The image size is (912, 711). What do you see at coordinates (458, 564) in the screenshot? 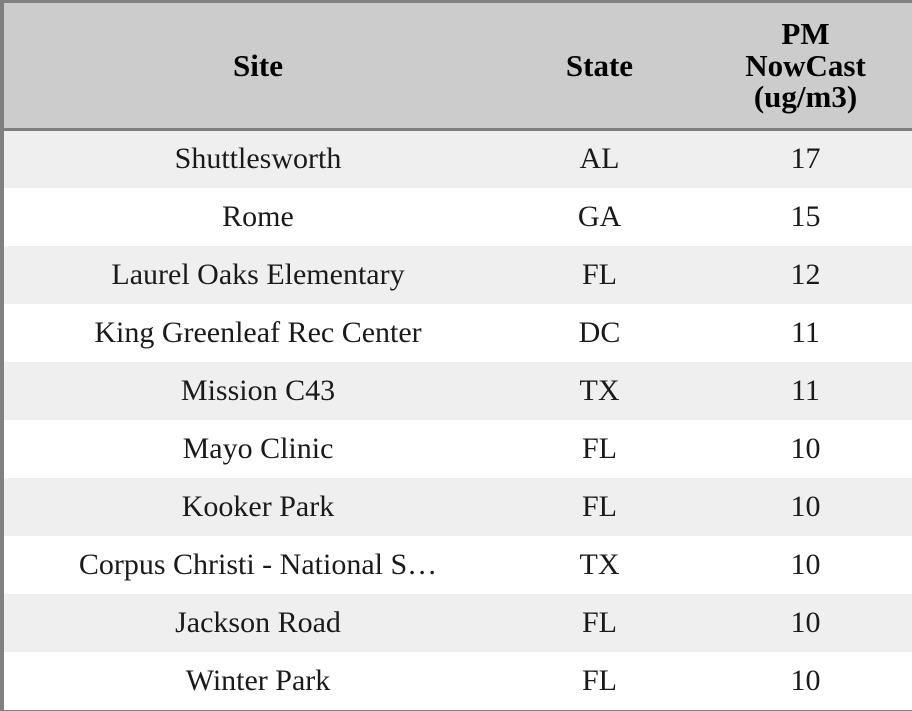
I see `table-row: Corpus Christi - National S… TX 10` at bounding box center [458, 564].